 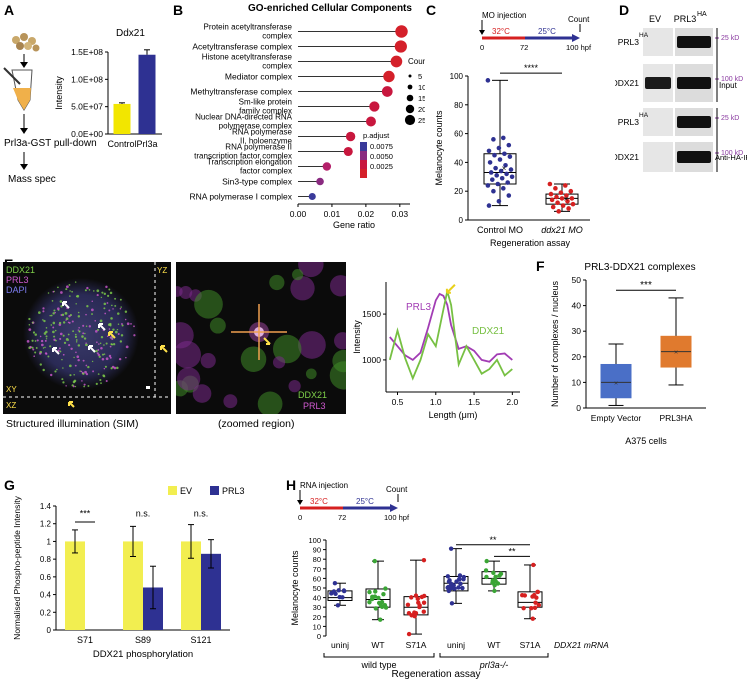 I want to click on workflow-diagram: Prl3a-GST pull-down Mass spec, so click(x=50, y=109).